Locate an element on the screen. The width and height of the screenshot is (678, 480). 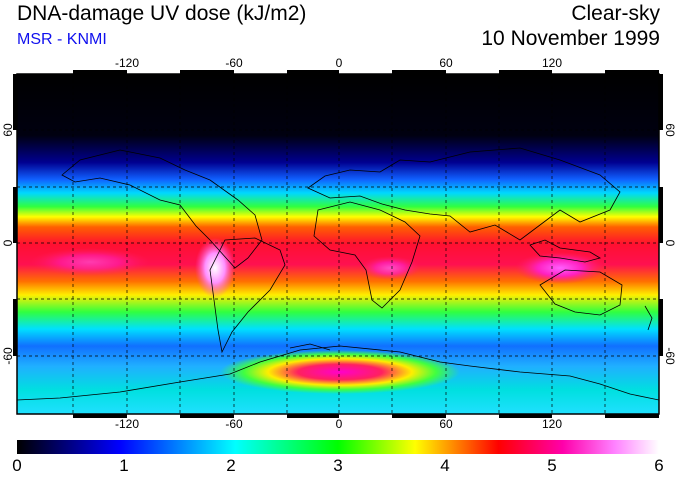
lat-tick-right: 0 is located at coordinates (670, 243).